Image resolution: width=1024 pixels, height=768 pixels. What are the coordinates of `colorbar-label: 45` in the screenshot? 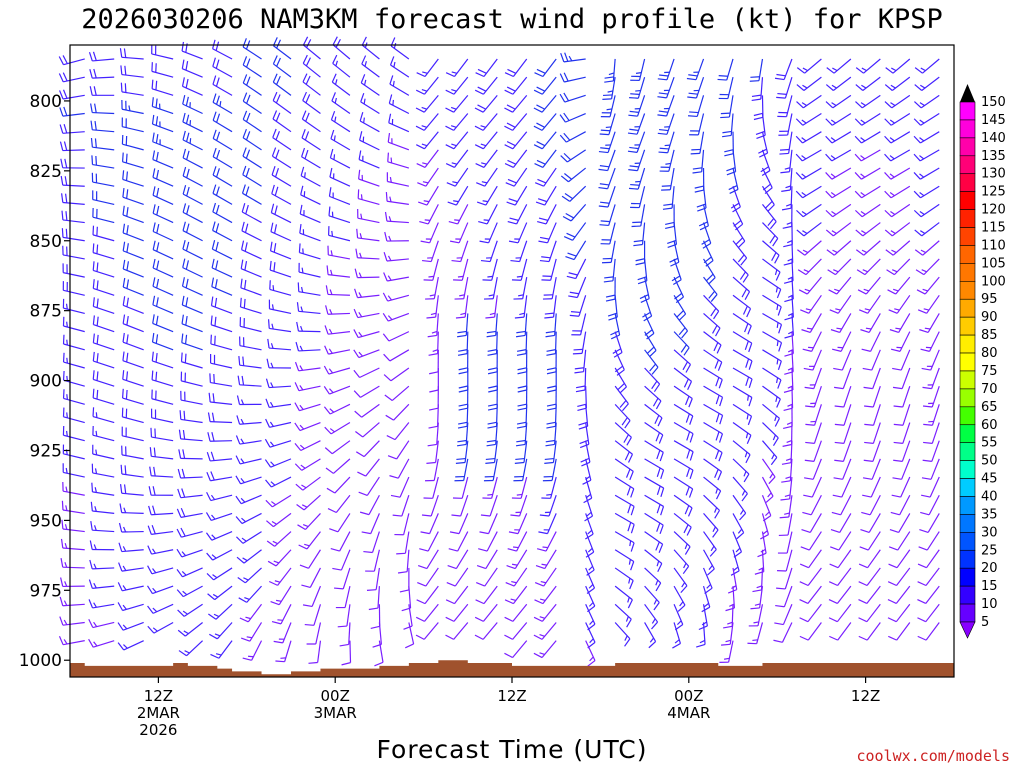 It's located at (989, 479).